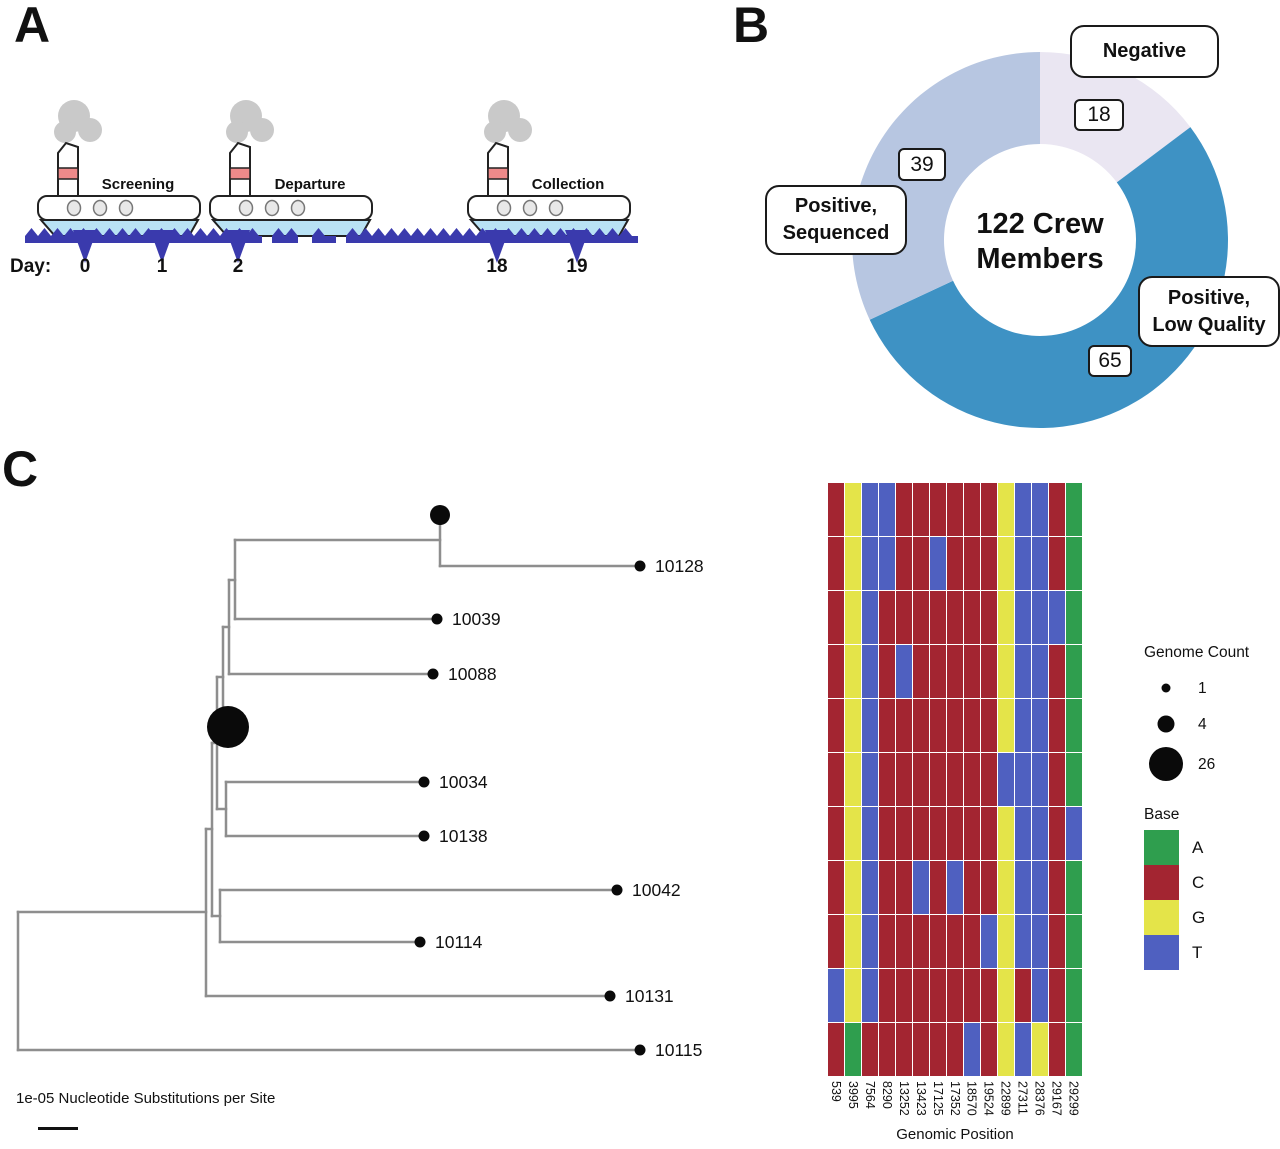 The width and height of the screenshot is (1280, 1149). What do you see at coordinates (476, 619) in the screenshot?
I see `tree-tip-label: 10039` at bounding box center [476, 619].